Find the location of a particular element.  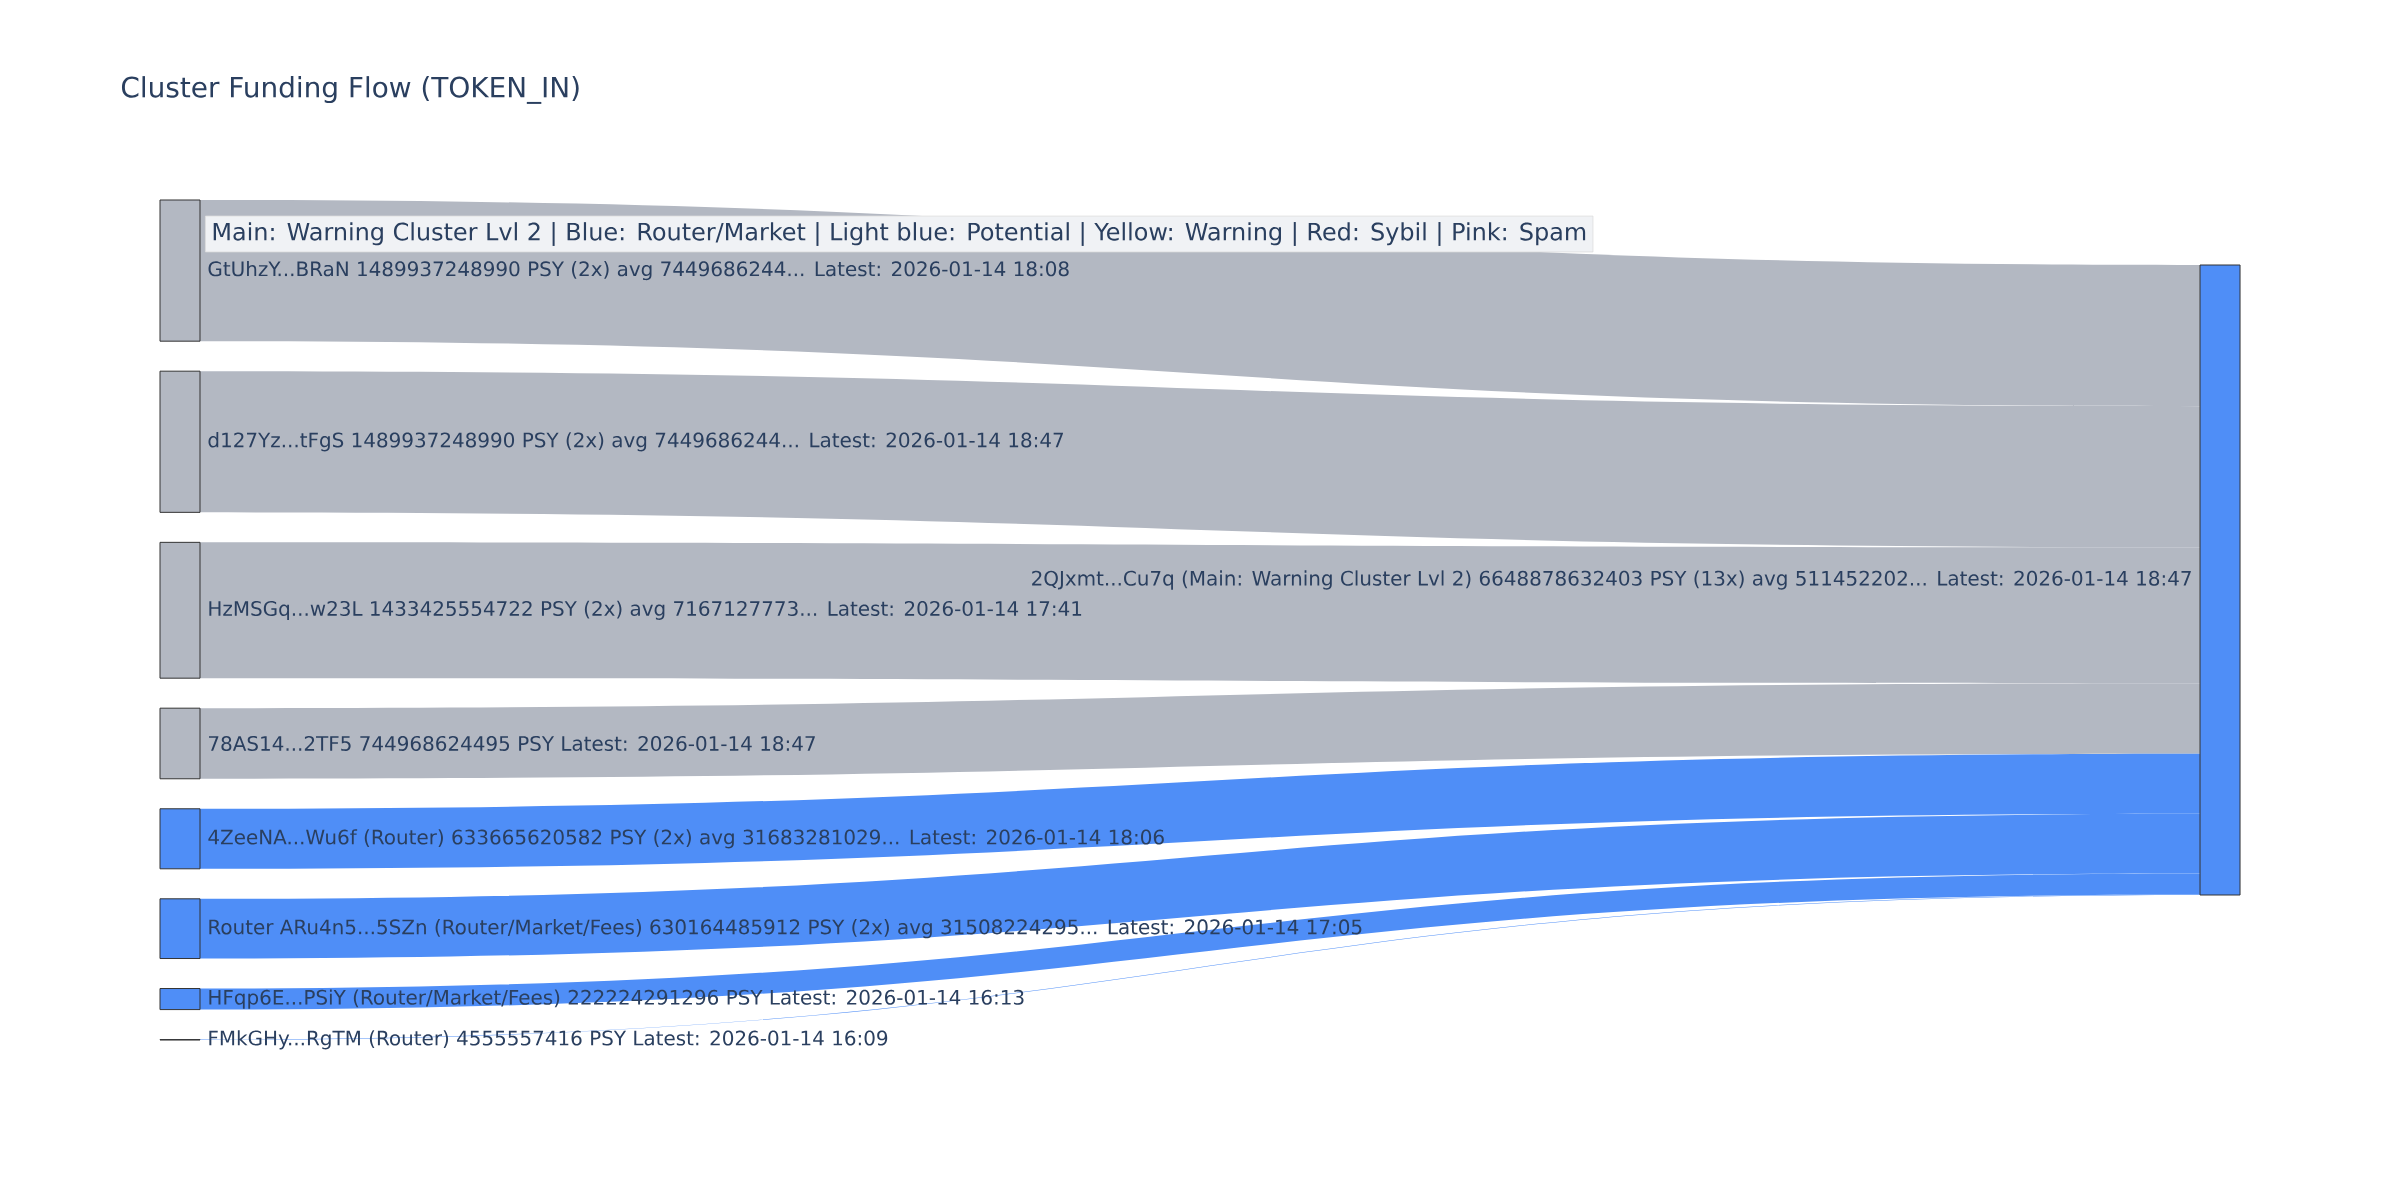

text: PSY (2x) avg 7449686244... Latest: 2026-01-14 18:08 is located at coordinates (799, 270).